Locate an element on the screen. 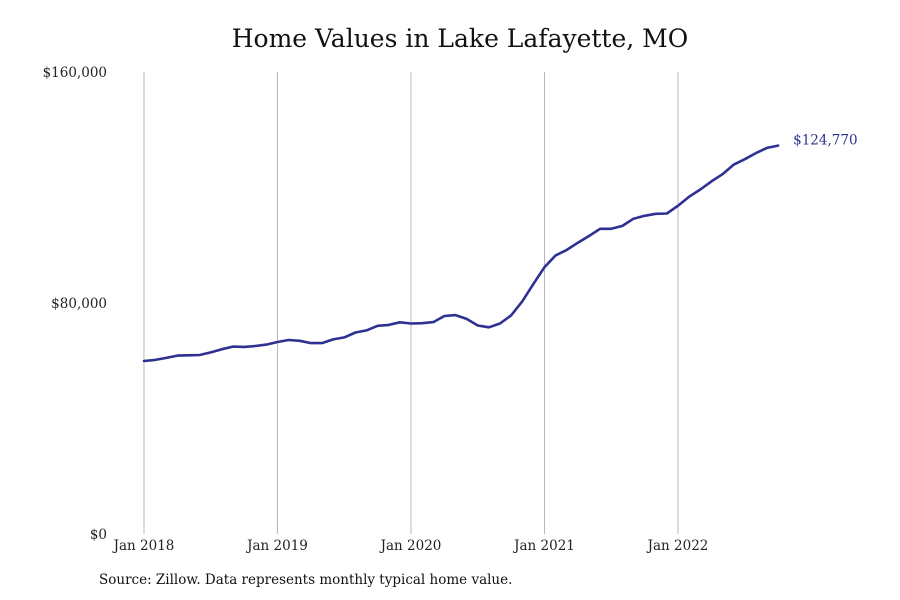  y-axis-labels: $0 $80,000 $160,000 is located at coordinates (75, 304).